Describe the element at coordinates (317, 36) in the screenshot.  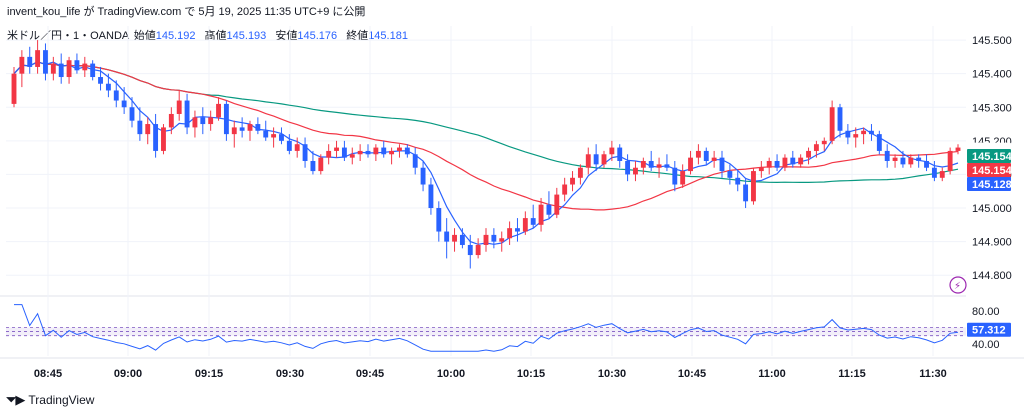
I see `low-value: 145.176` at that location.